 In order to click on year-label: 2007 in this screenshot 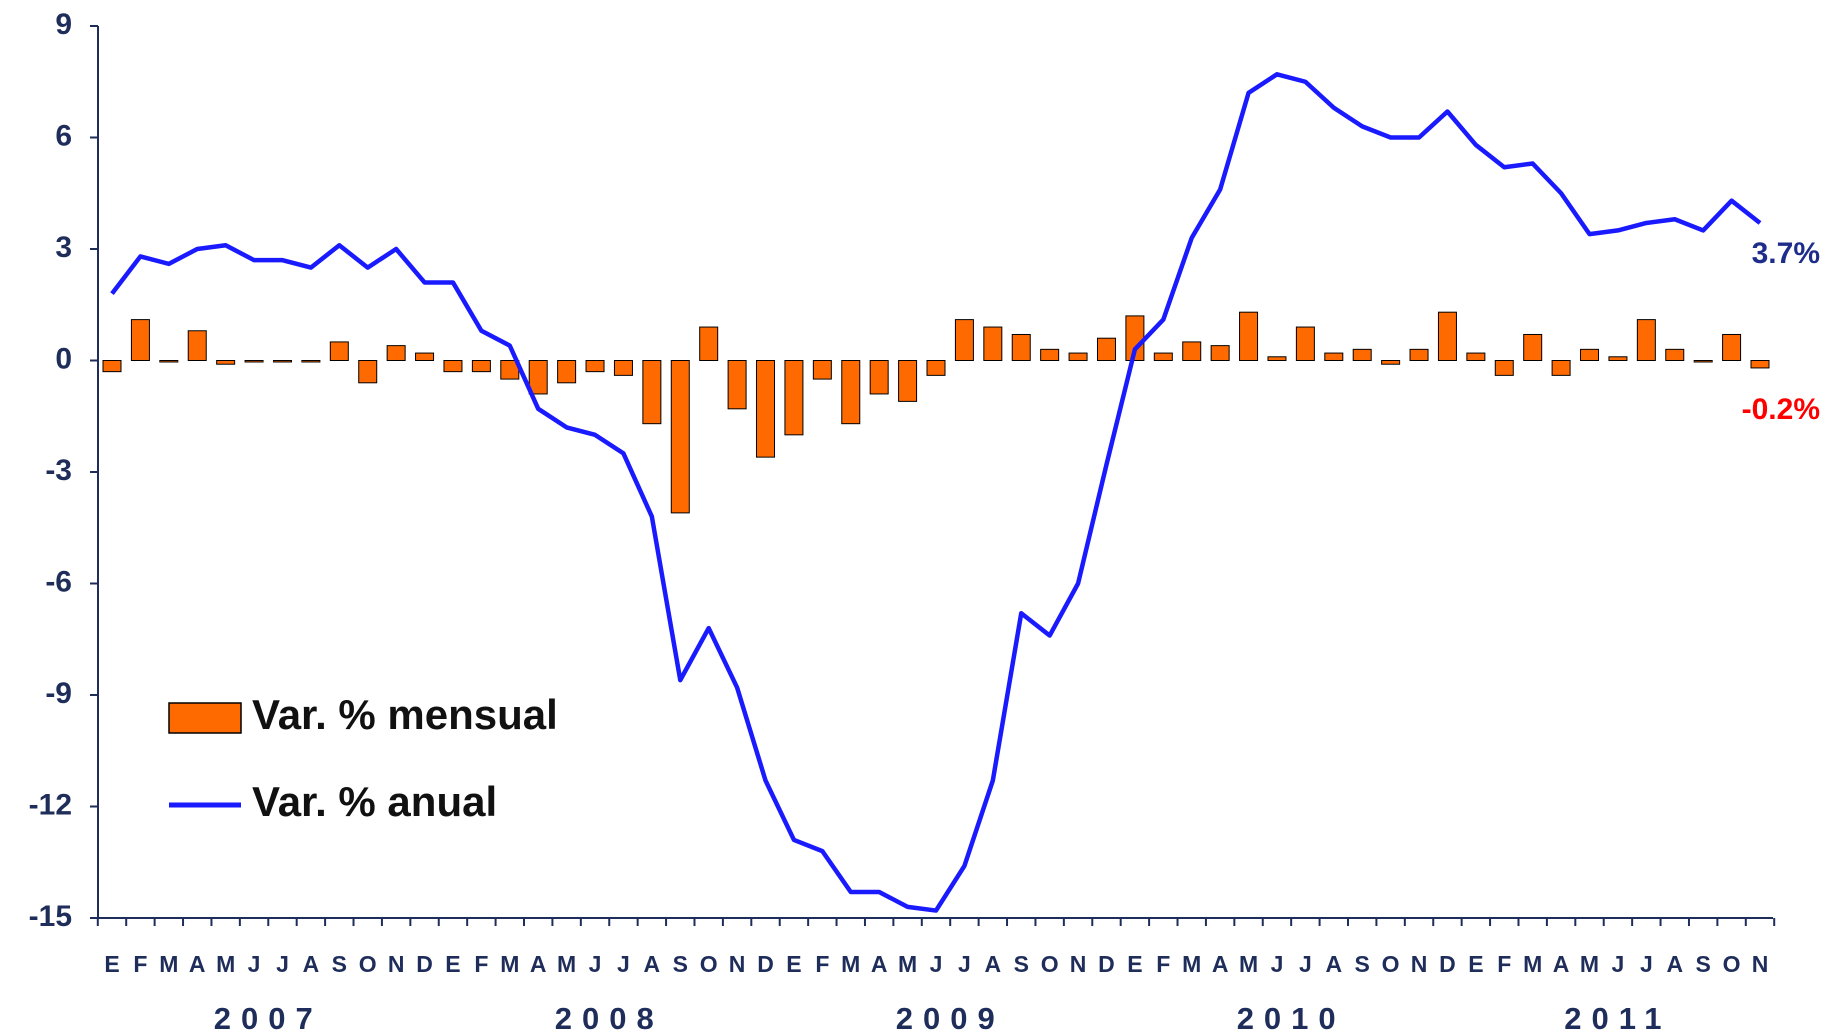, I will do `click(268, 1018)`.